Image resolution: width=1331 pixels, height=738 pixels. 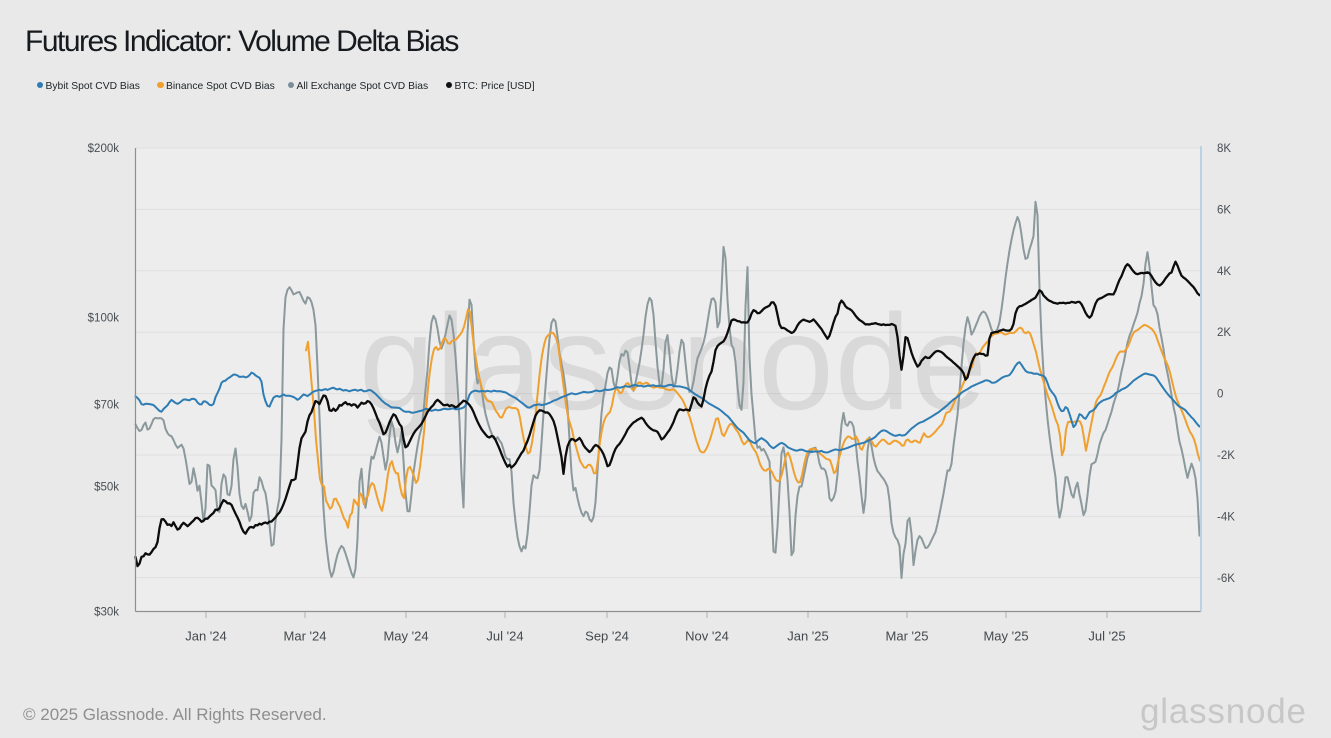 What do you see at coordinates (1226, 579) in the screenshot?
I see `svg-text: -6K` at bounding box center [1226, 579].